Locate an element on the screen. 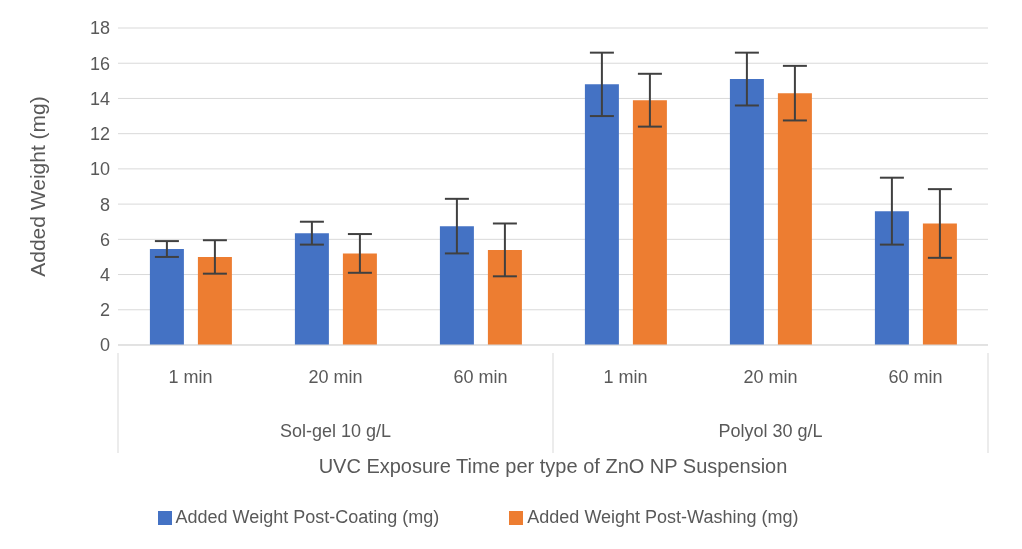 The height and width of the screenshot is (549, 1022). y-tick-label: 14 is located at coordinates (99, 98).